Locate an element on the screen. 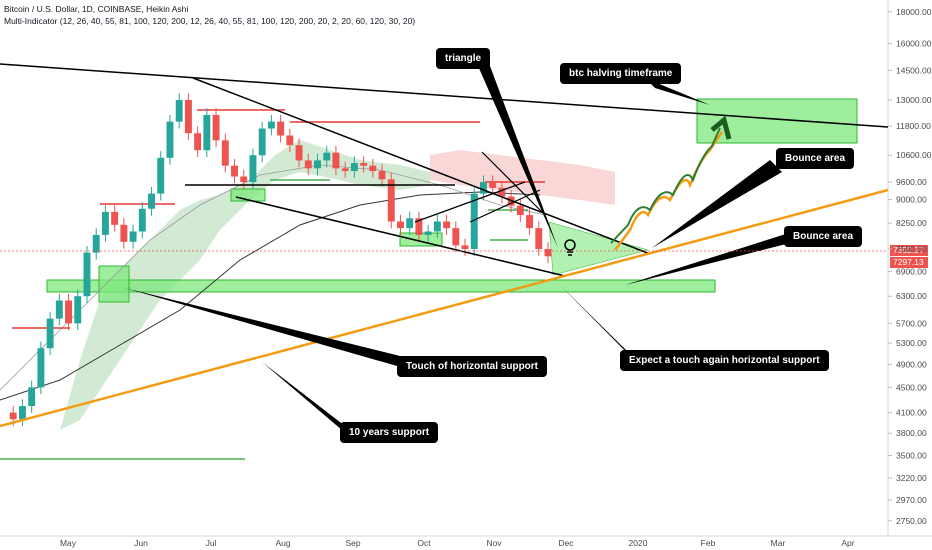 The height and width of the screenshot is (550, 932). y-tick-label: 3220.00 is located at coordinates (911, 478).